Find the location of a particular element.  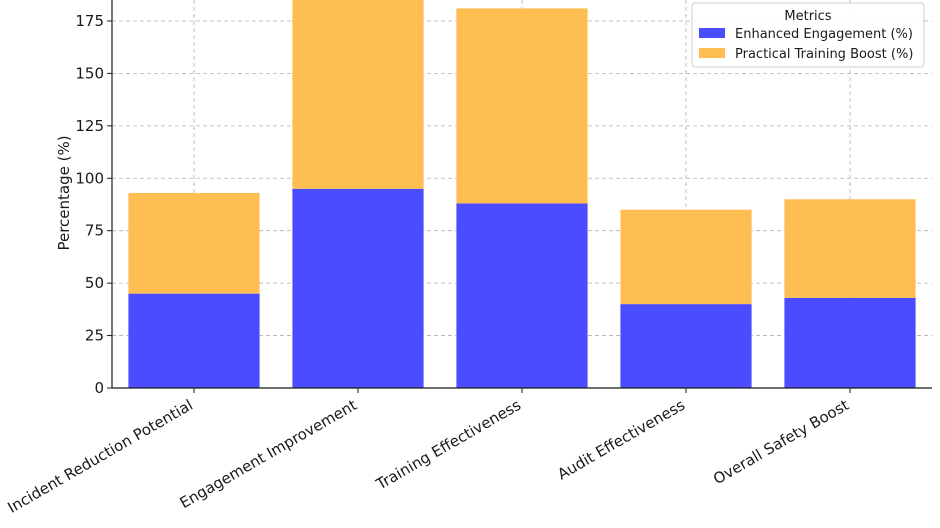

bar-enhanced-engagement-audit-effectiveness is located at coordinates (686, 346).